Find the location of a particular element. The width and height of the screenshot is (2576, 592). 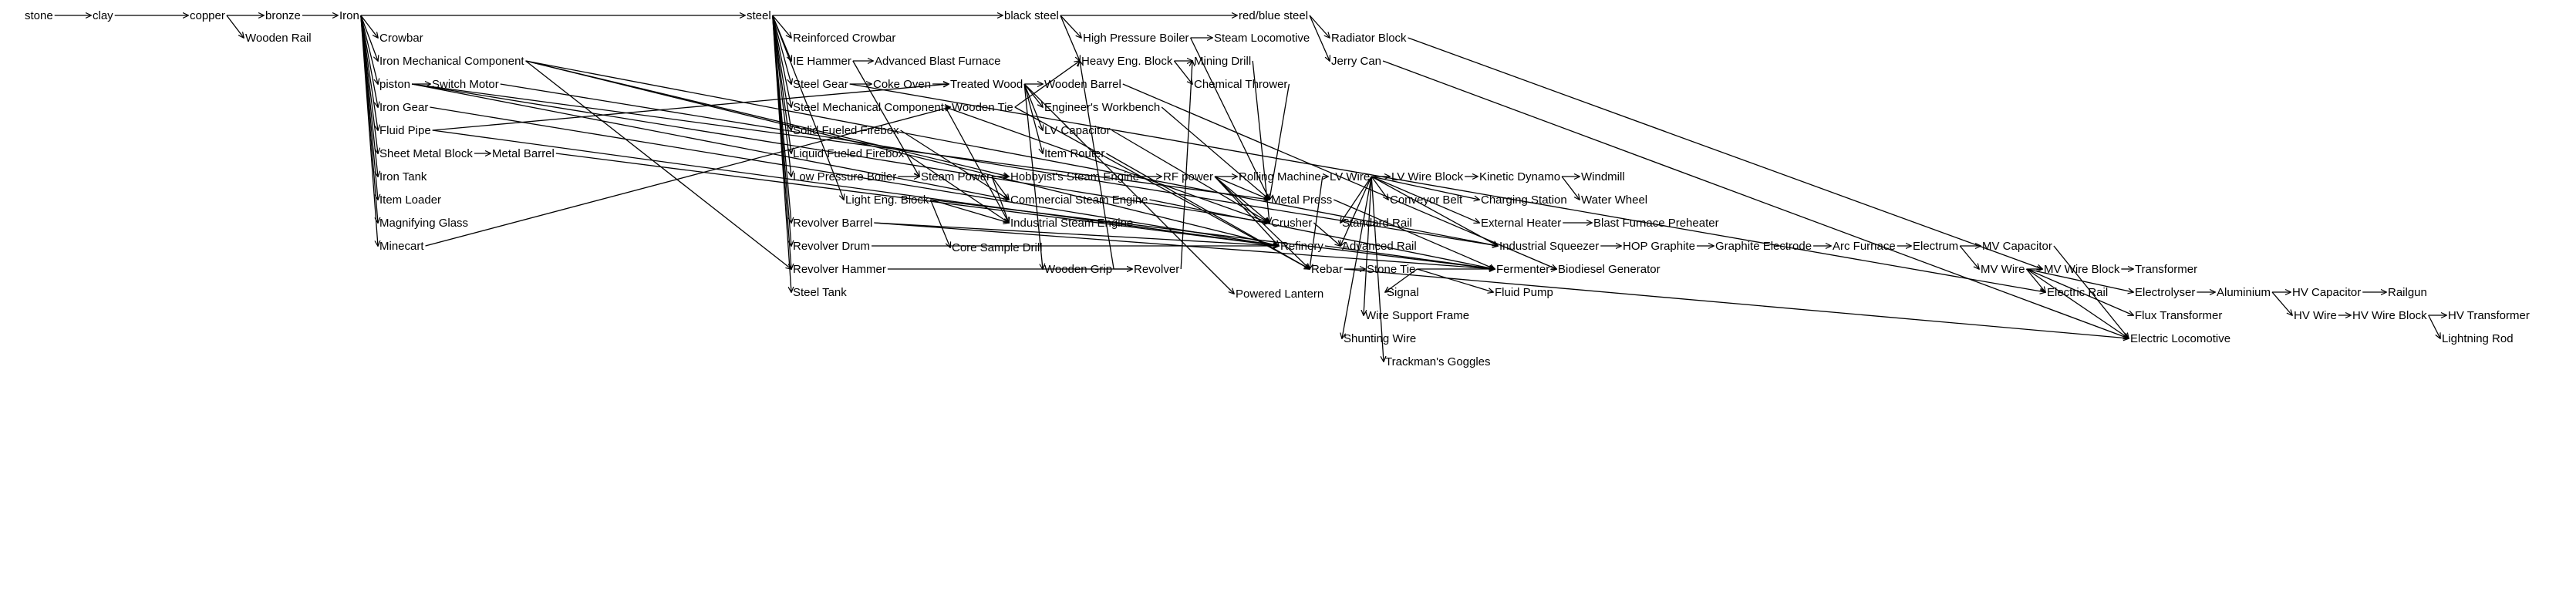

node-shunting-wire: Shunting Wire is located at coordinates (1380, 339).